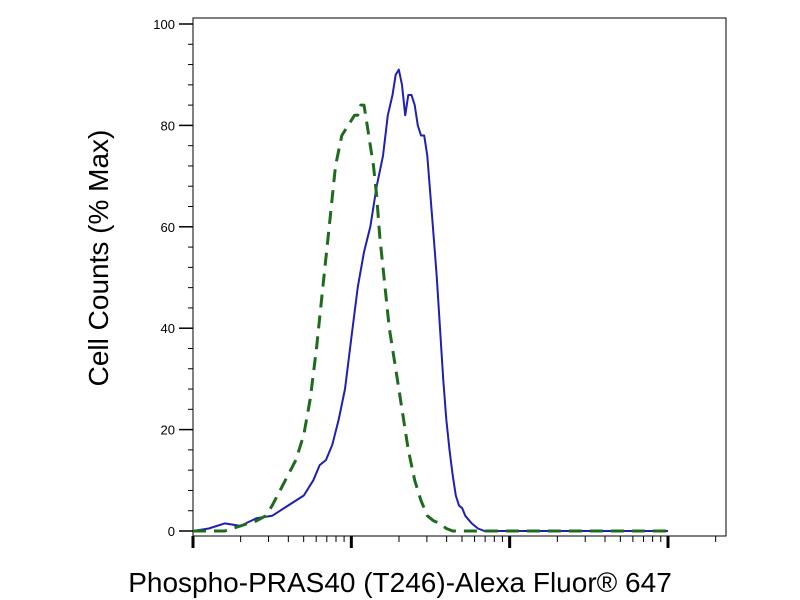 The width and height of the screenshot is (800, 600). I want to click on x-axis, so click(454, 542).